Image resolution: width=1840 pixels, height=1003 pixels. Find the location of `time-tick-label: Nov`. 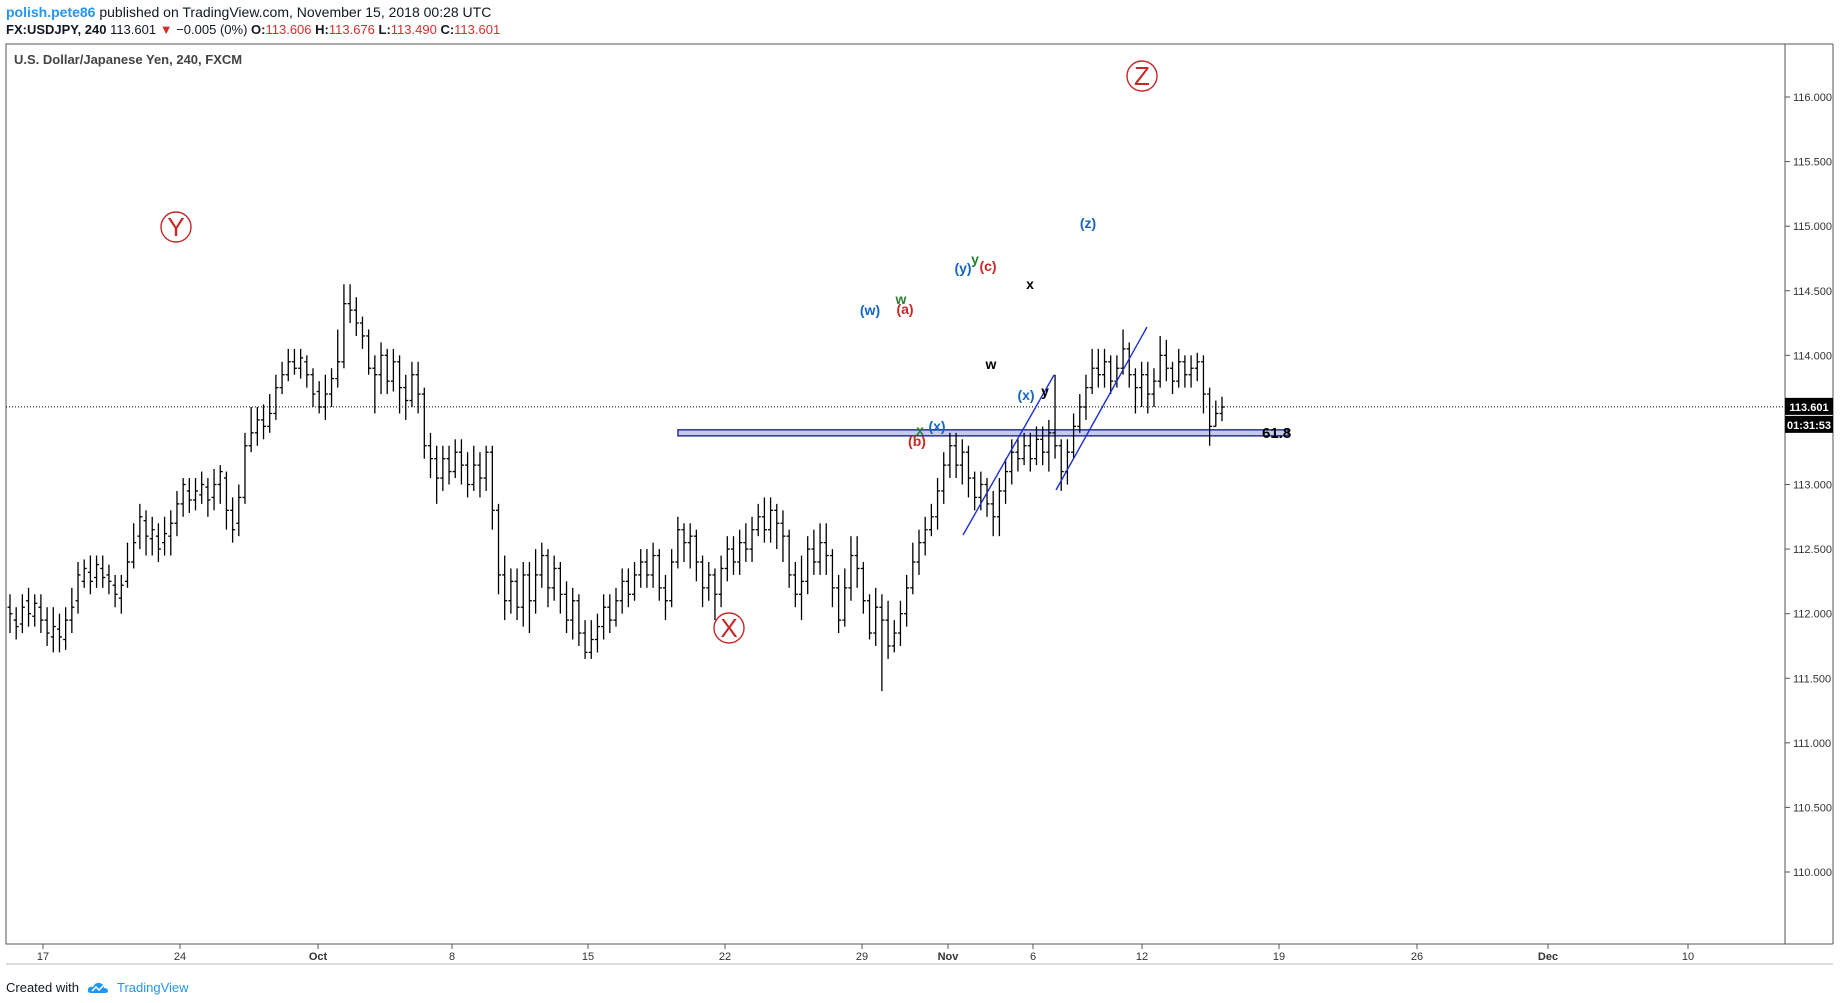

time-tick-label: Nov is located at coordinates (949, 957).